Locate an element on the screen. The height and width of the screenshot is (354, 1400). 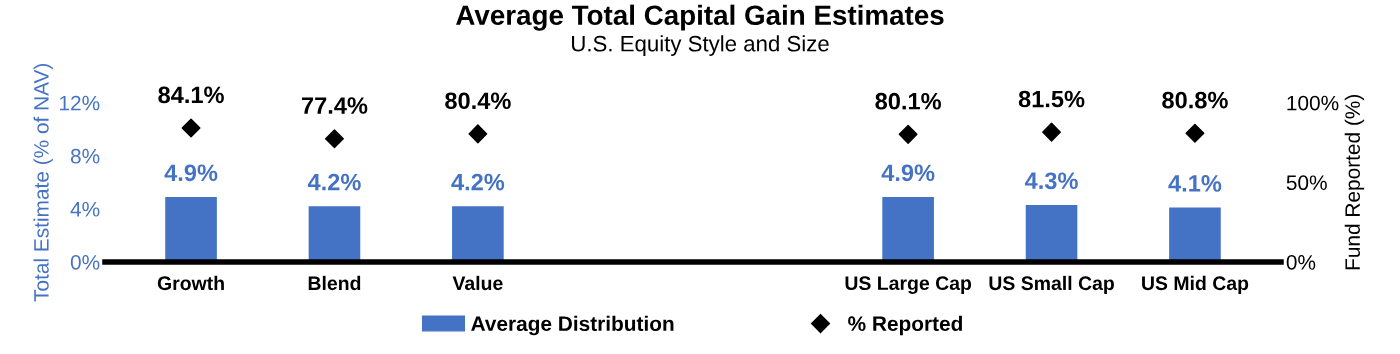
x-tick-label: Blend is located at coordinates (334, 283).